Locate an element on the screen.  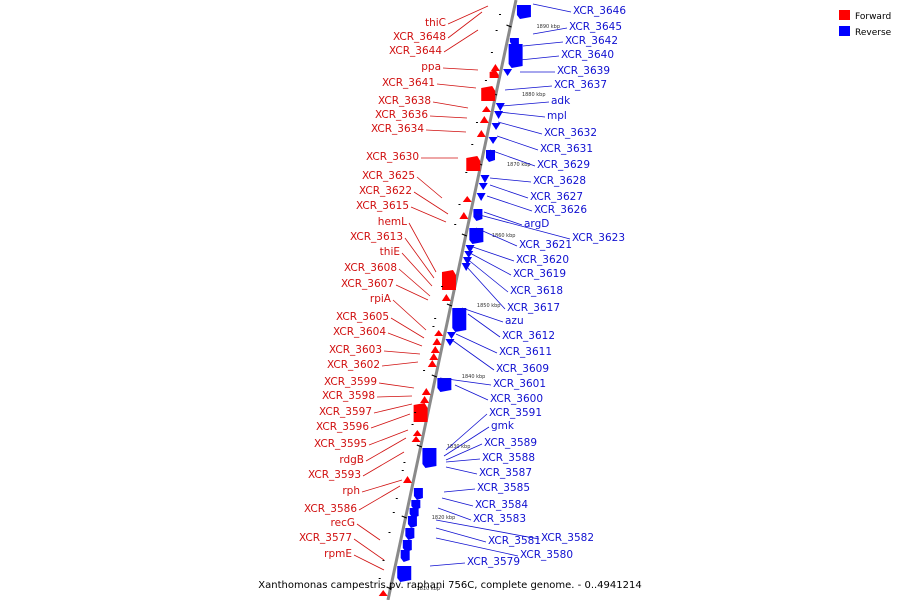
reverse-gene-label: XCR_3646 is located at coordinates (599, 11).